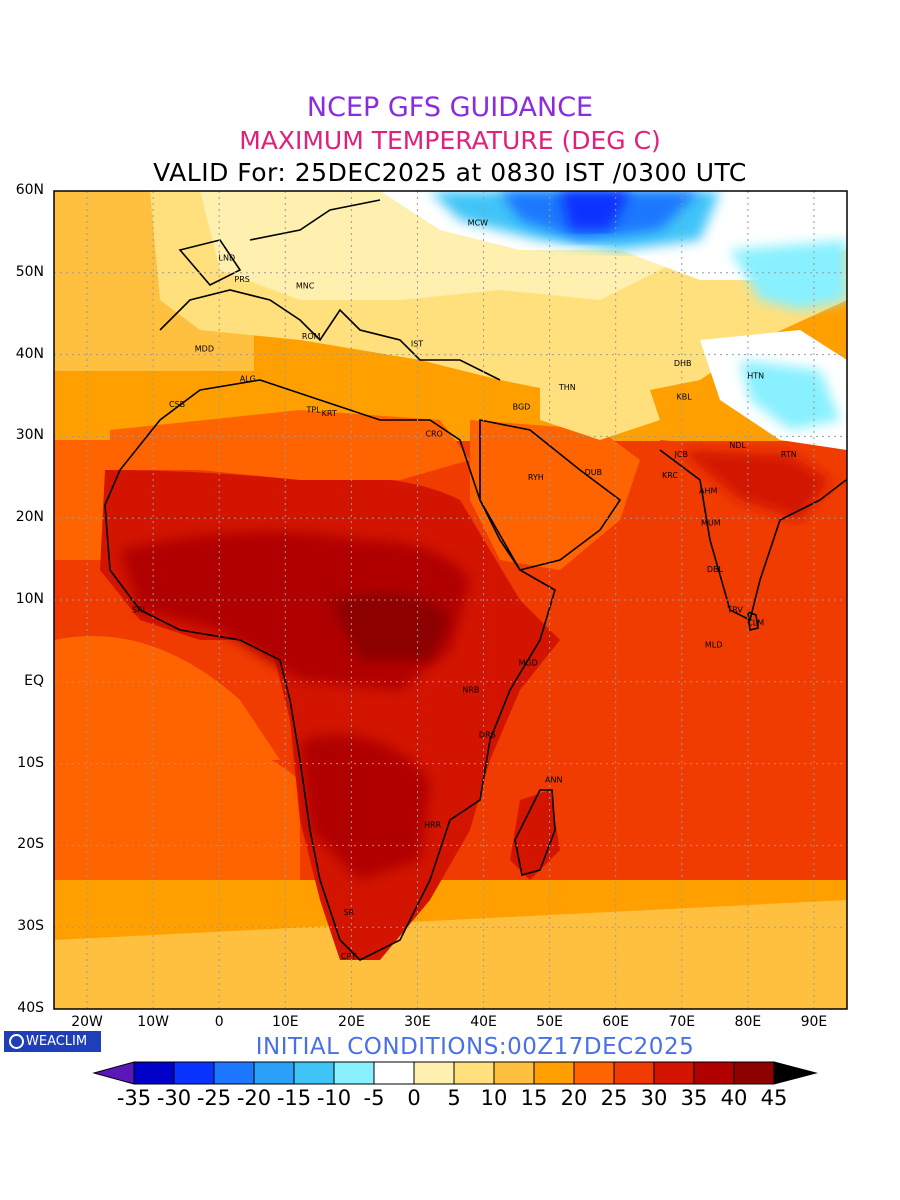  What do you see at coordinates (774, 1098) in the screenshot?
I see `colorbar-label: 45` at bounding box center [774, 1098].